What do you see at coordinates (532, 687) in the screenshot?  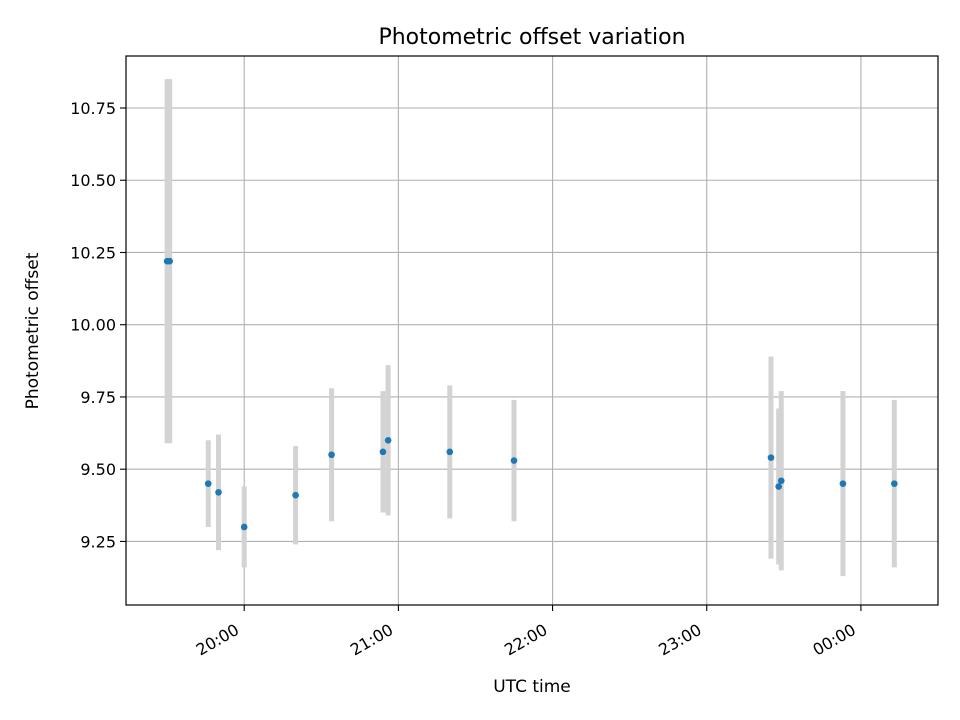 I see `x-axis-label: UTC time` at bounding box center [532, 687].